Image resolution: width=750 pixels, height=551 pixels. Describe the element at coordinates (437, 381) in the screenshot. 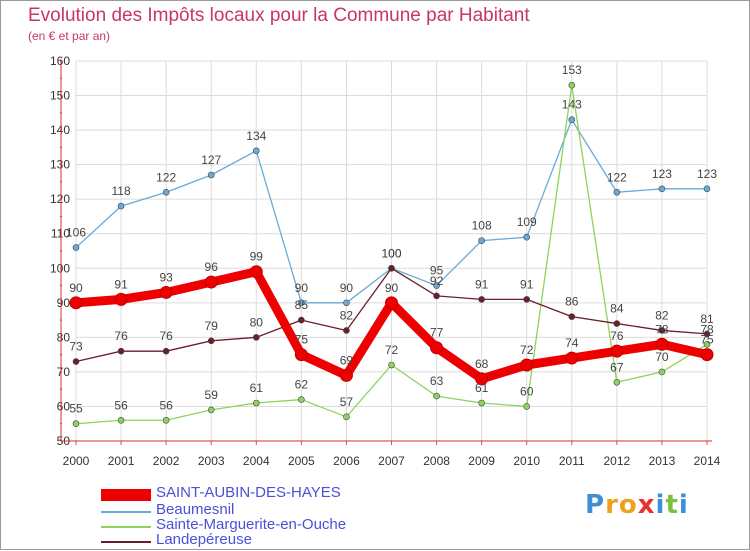

I see `data-label: 63` at that location.